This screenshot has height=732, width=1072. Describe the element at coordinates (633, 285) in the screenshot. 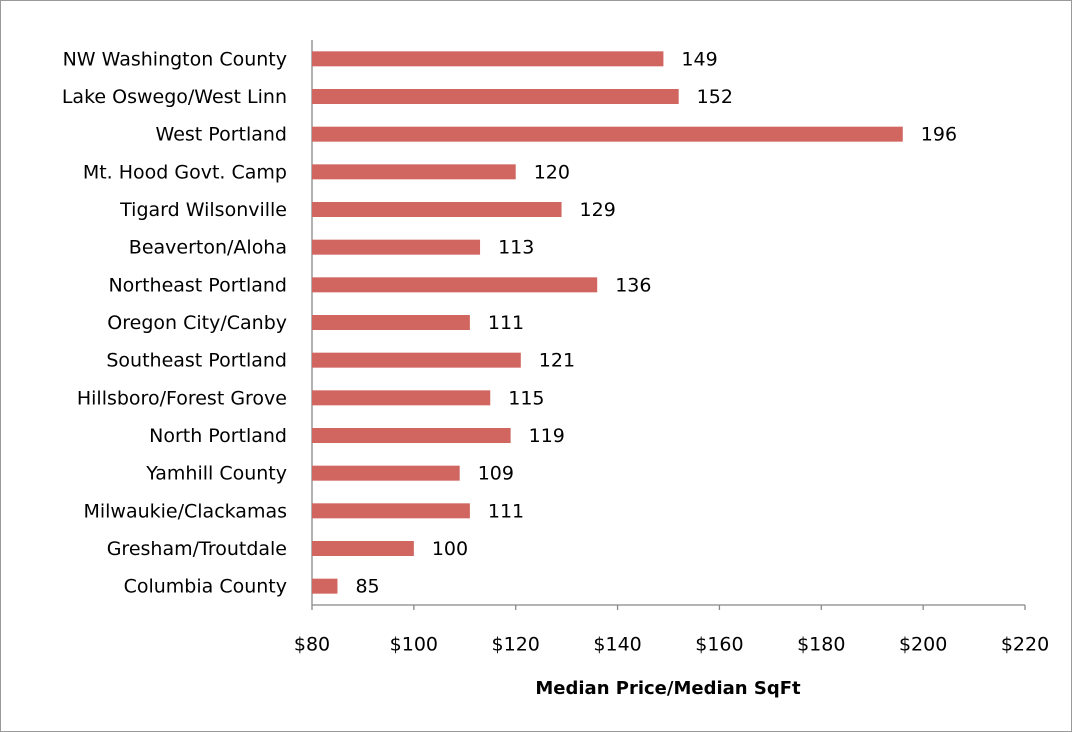

I see `value-label: 136` at that location.